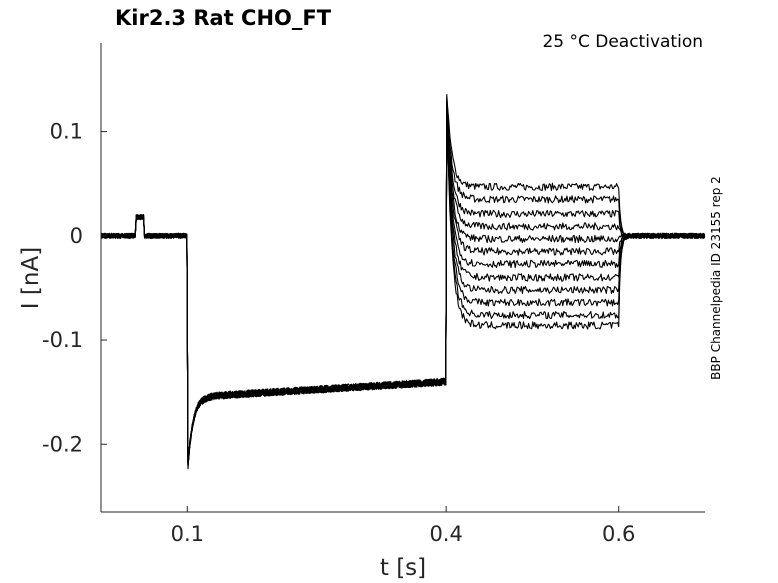 The width and height of the screenshot is (778, 583). Describe the element at coordinates (622, 42) in the screenshot. I see `chart-subtitle: 25 °C Deactivation` at that location.